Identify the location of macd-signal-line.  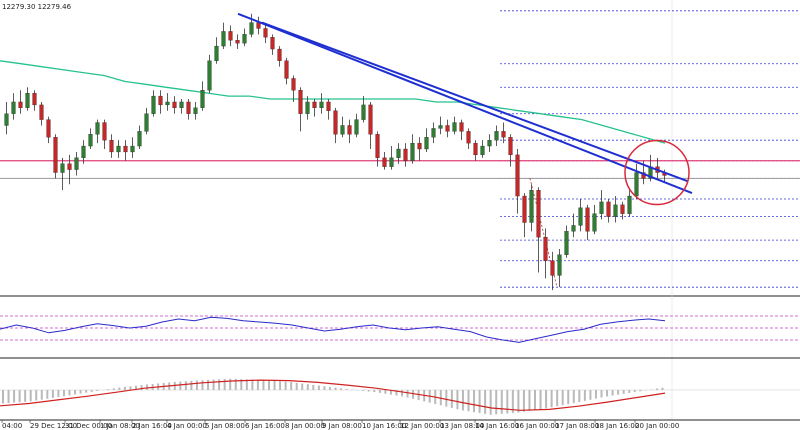
(333, 395).